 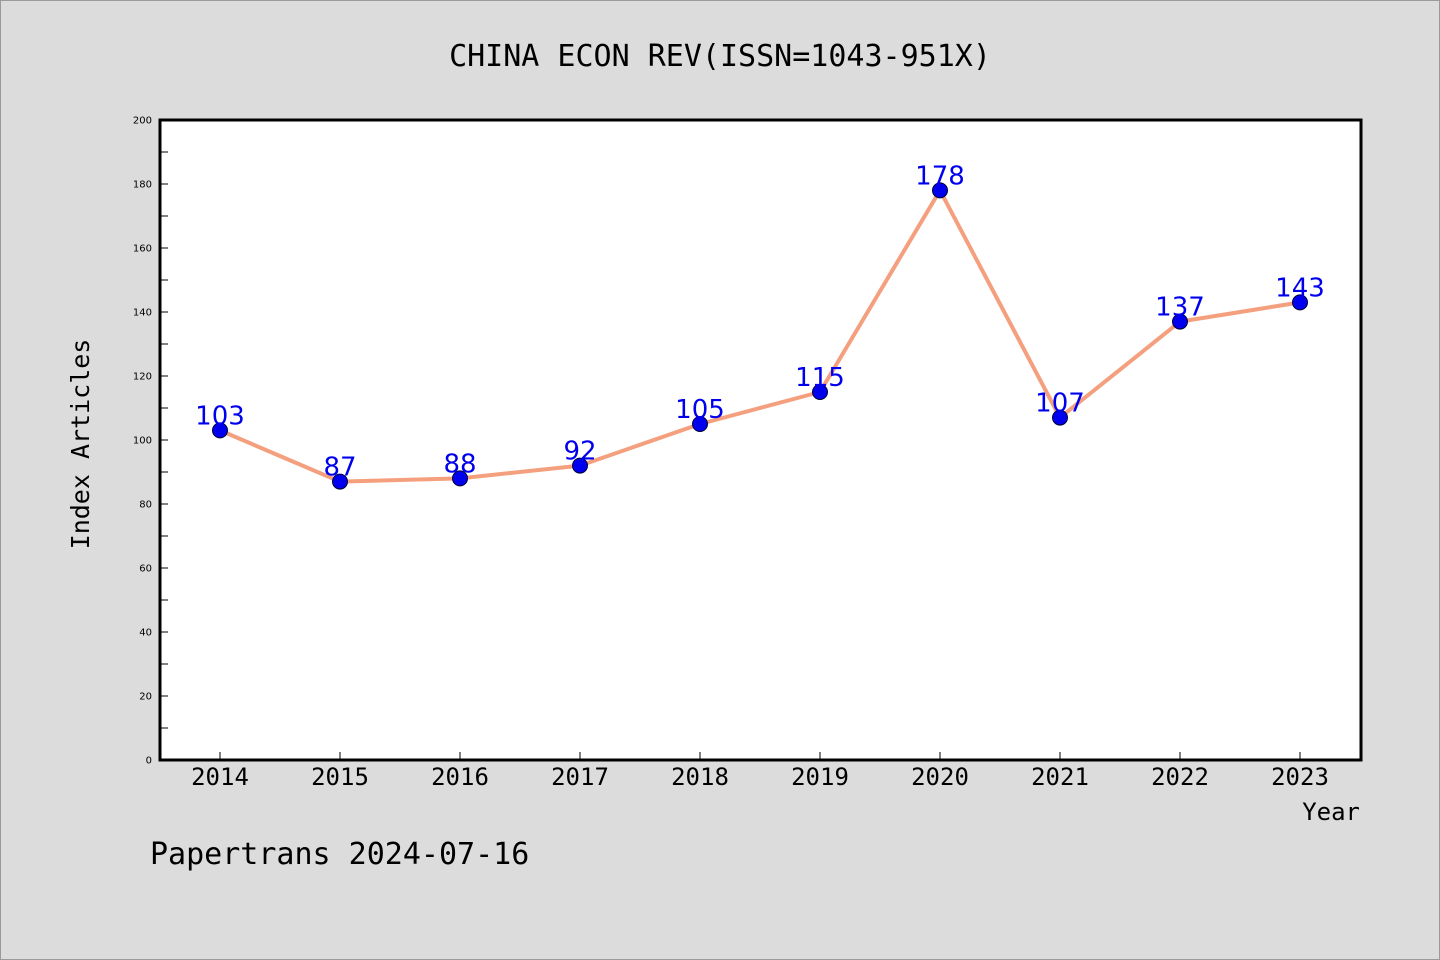 What do you see at coordinates (1180, 308) in the screenshot?
I see `data-label: 137` at bounding box center [1180, 308].